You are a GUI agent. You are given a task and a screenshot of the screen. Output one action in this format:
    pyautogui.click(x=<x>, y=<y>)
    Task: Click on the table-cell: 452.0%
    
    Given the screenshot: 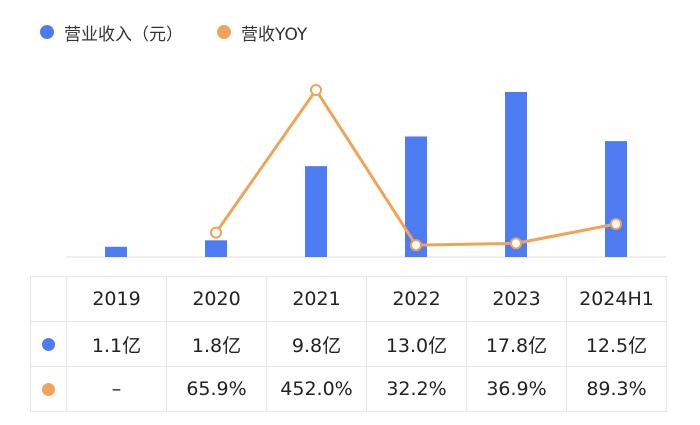 What is the action you would take?
    pyautogui.click(x=316, y=389)
    